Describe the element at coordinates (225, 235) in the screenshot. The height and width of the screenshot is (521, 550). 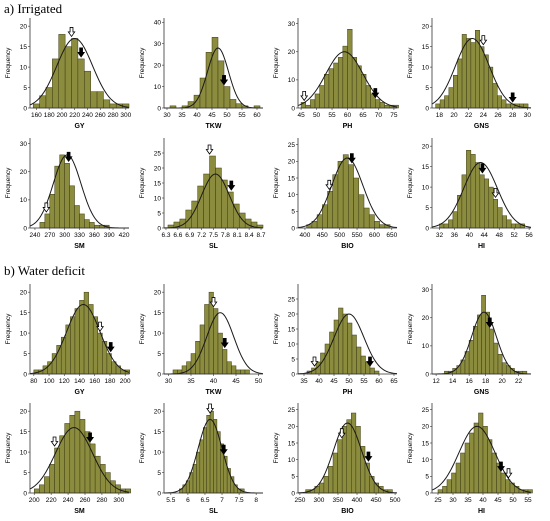
I see `x-tick-label: 7.8` at that location.